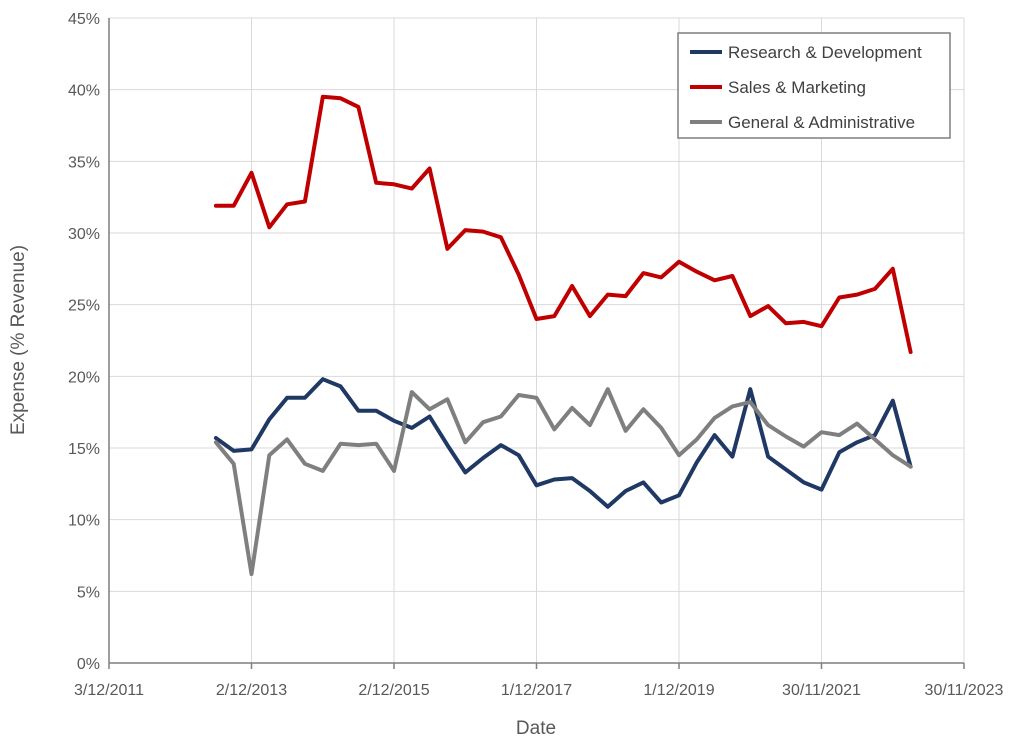  I want to click on series-line-research-development, so click(563, 443).